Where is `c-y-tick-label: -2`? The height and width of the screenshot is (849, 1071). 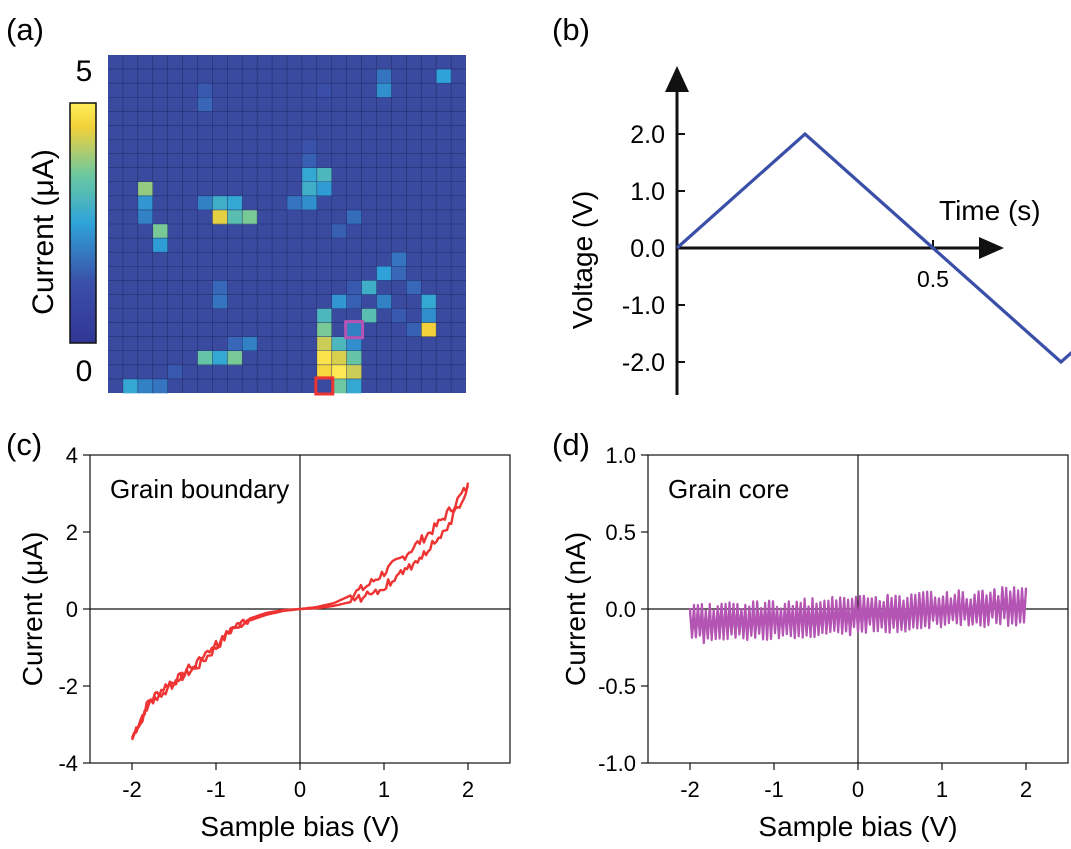
c-y-tick-label: -2 is located at coordinates (68, 686).